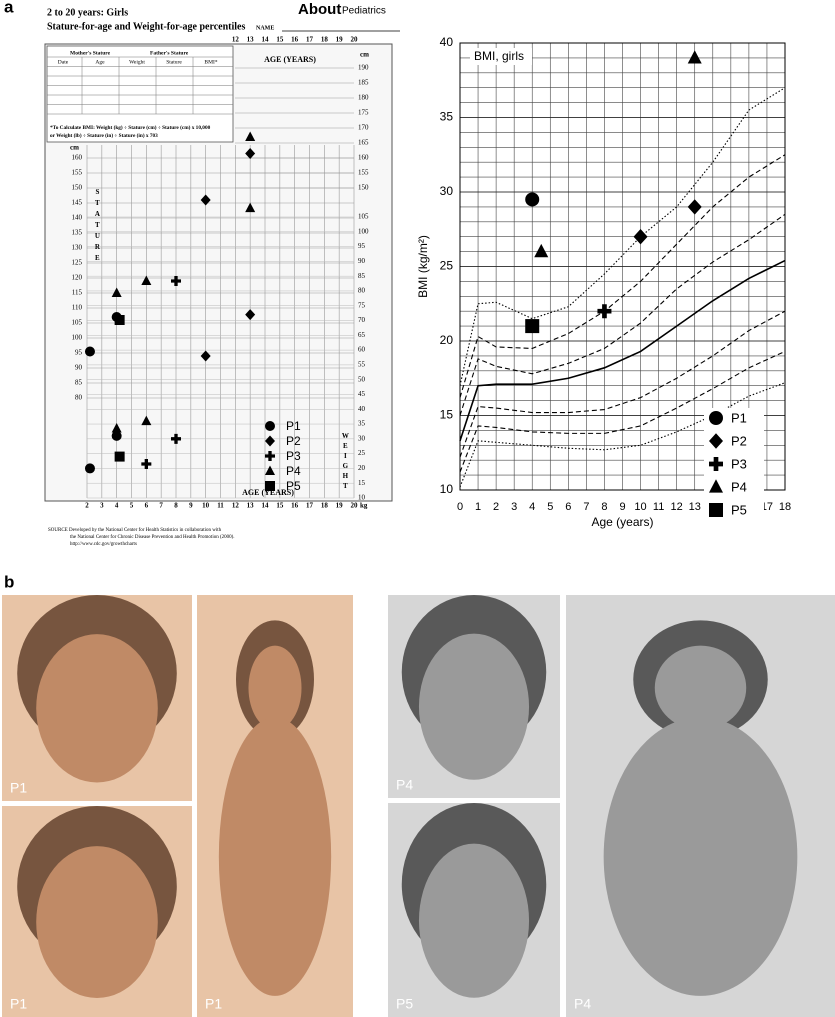  Describe the element at coordinates (363, 98) in the screenshot. I see `y-tick-label: 180` at that location.